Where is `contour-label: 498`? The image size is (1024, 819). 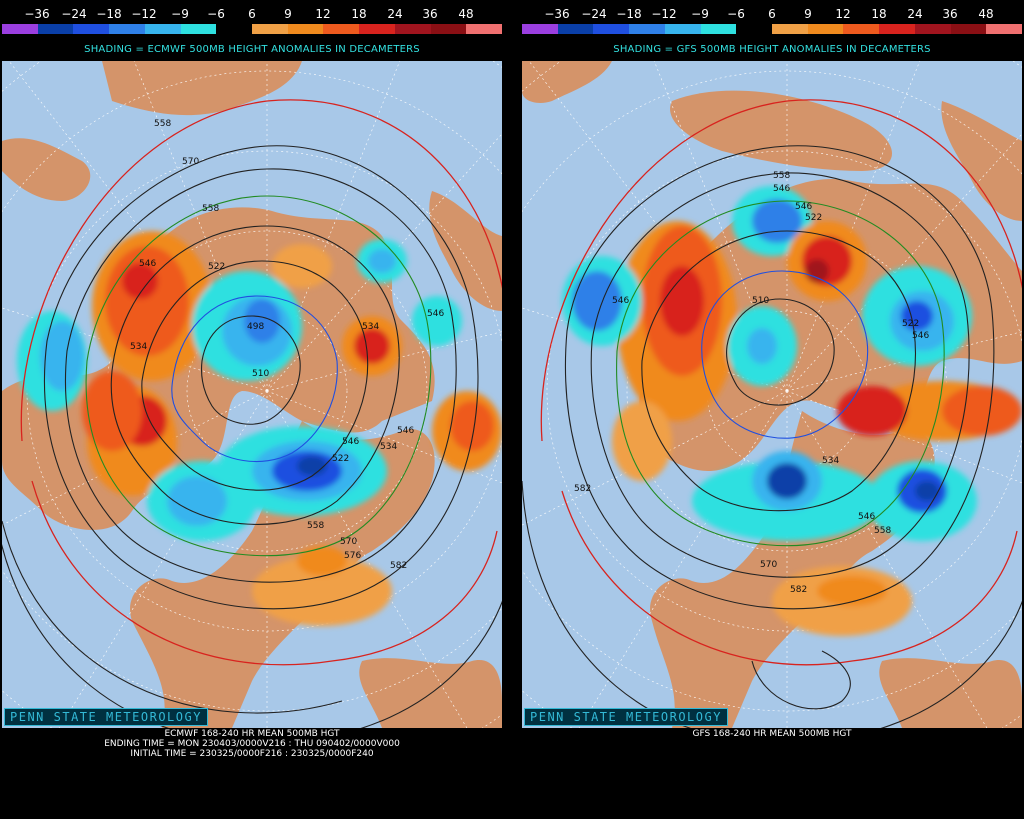
contour-label: 498 is located at coordinates (255, 327).